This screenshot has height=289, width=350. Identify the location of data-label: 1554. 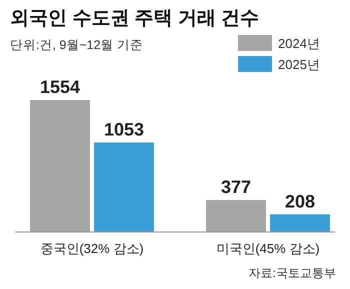
(60, 87).